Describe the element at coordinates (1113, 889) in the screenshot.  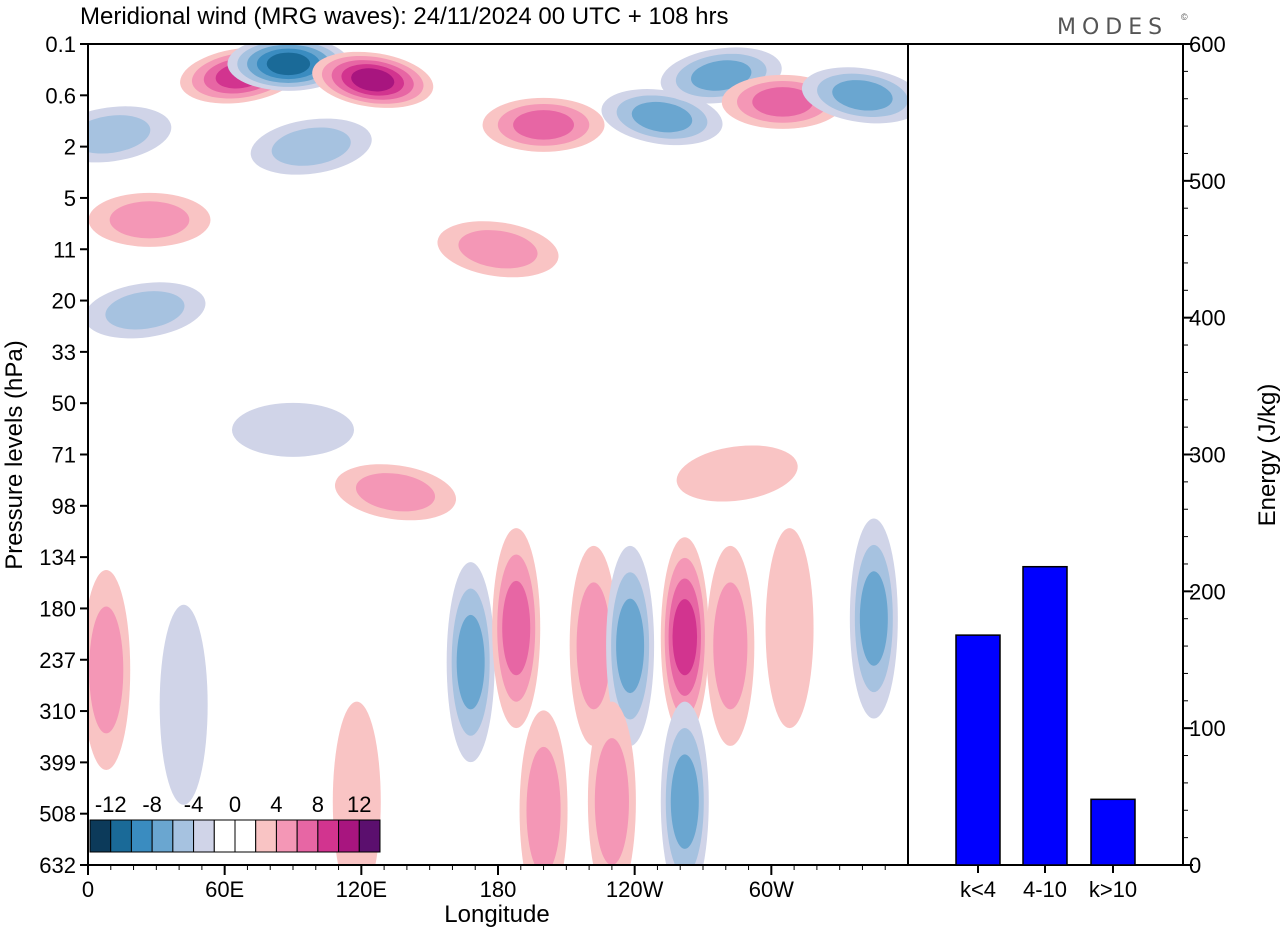
I see `energy-cat-label: k>10` at that location.